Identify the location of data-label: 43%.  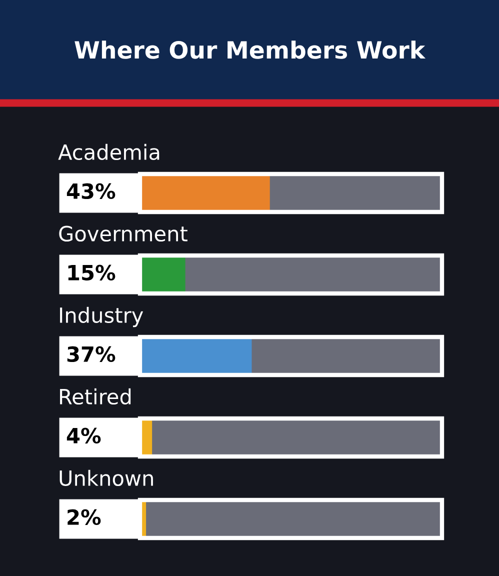
(91, 191).